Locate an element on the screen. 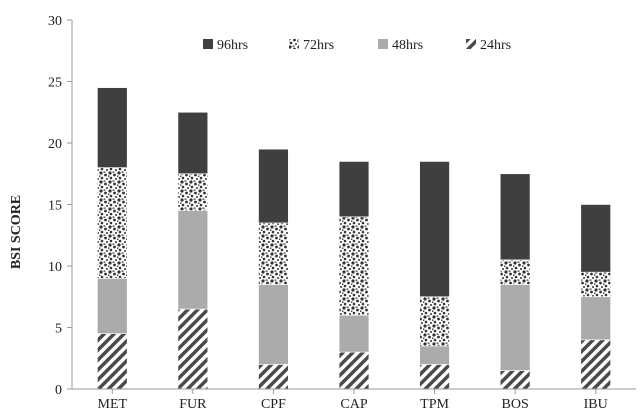 This screenshot has width=640, height=416. bar-segment-cap-48hrs is located at coordinates (354, 333).